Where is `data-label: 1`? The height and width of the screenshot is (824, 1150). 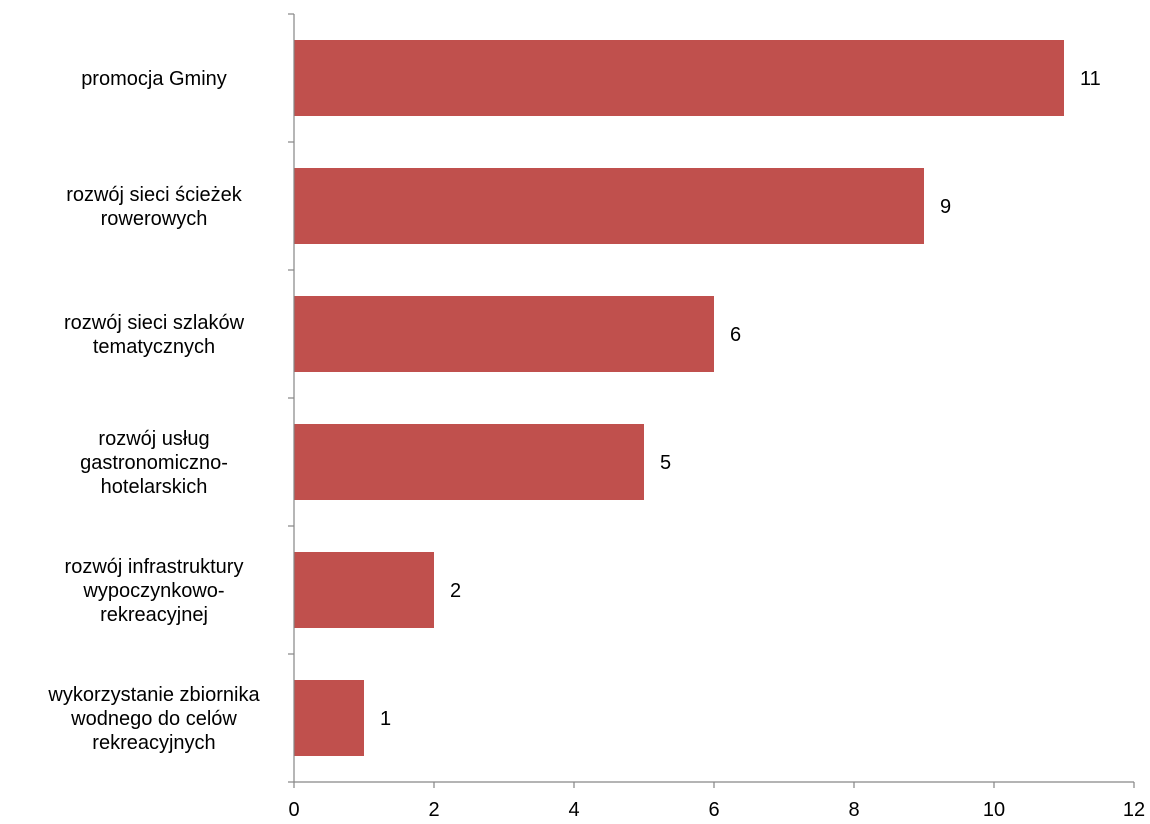
data-label: 1 is located at coordinates (385, 719).